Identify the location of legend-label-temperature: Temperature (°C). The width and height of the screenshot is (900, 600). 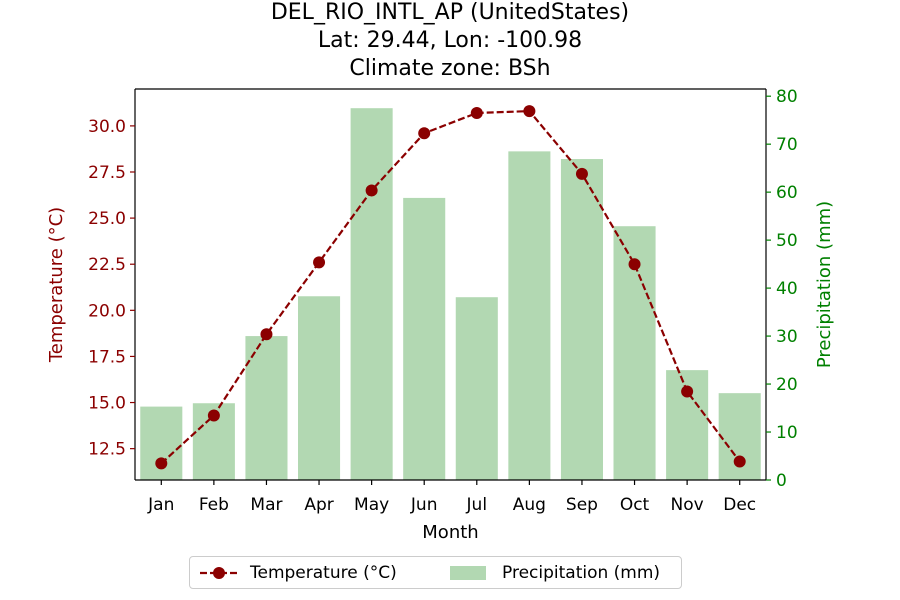
(323, 572).